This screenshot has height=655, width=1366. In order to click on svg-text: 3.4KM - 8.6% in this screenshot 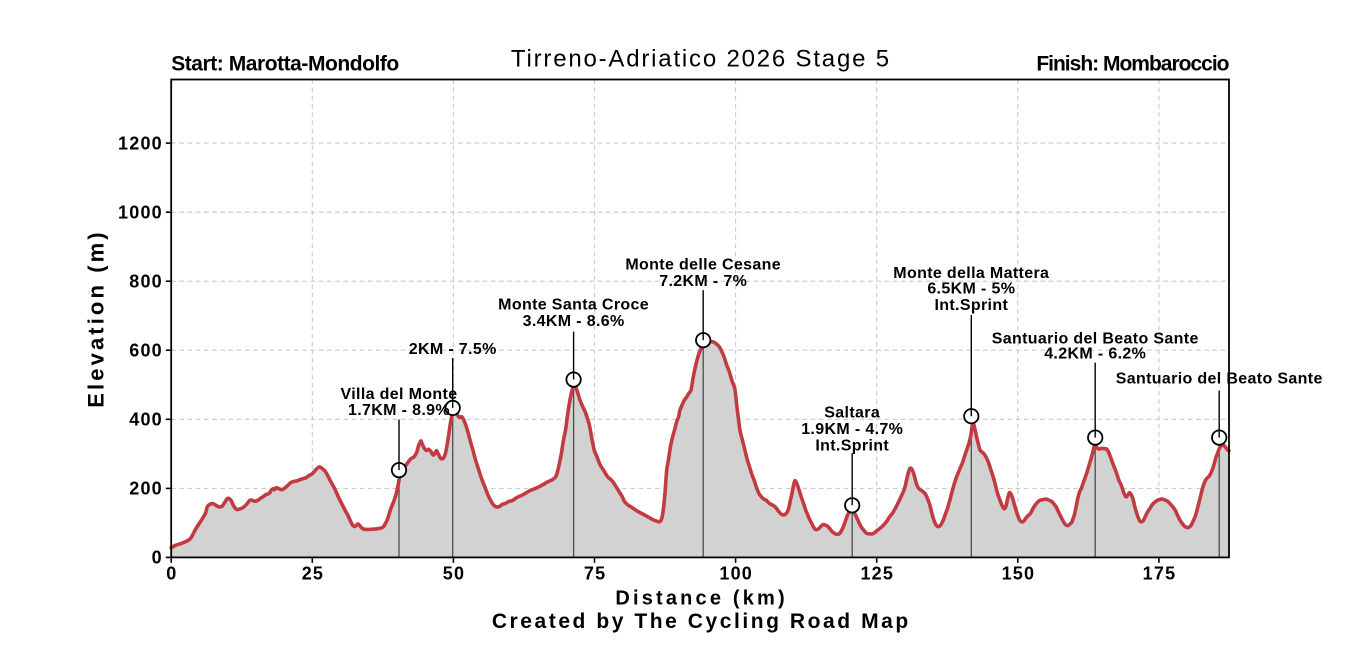, I will do `click(574, 321)`.